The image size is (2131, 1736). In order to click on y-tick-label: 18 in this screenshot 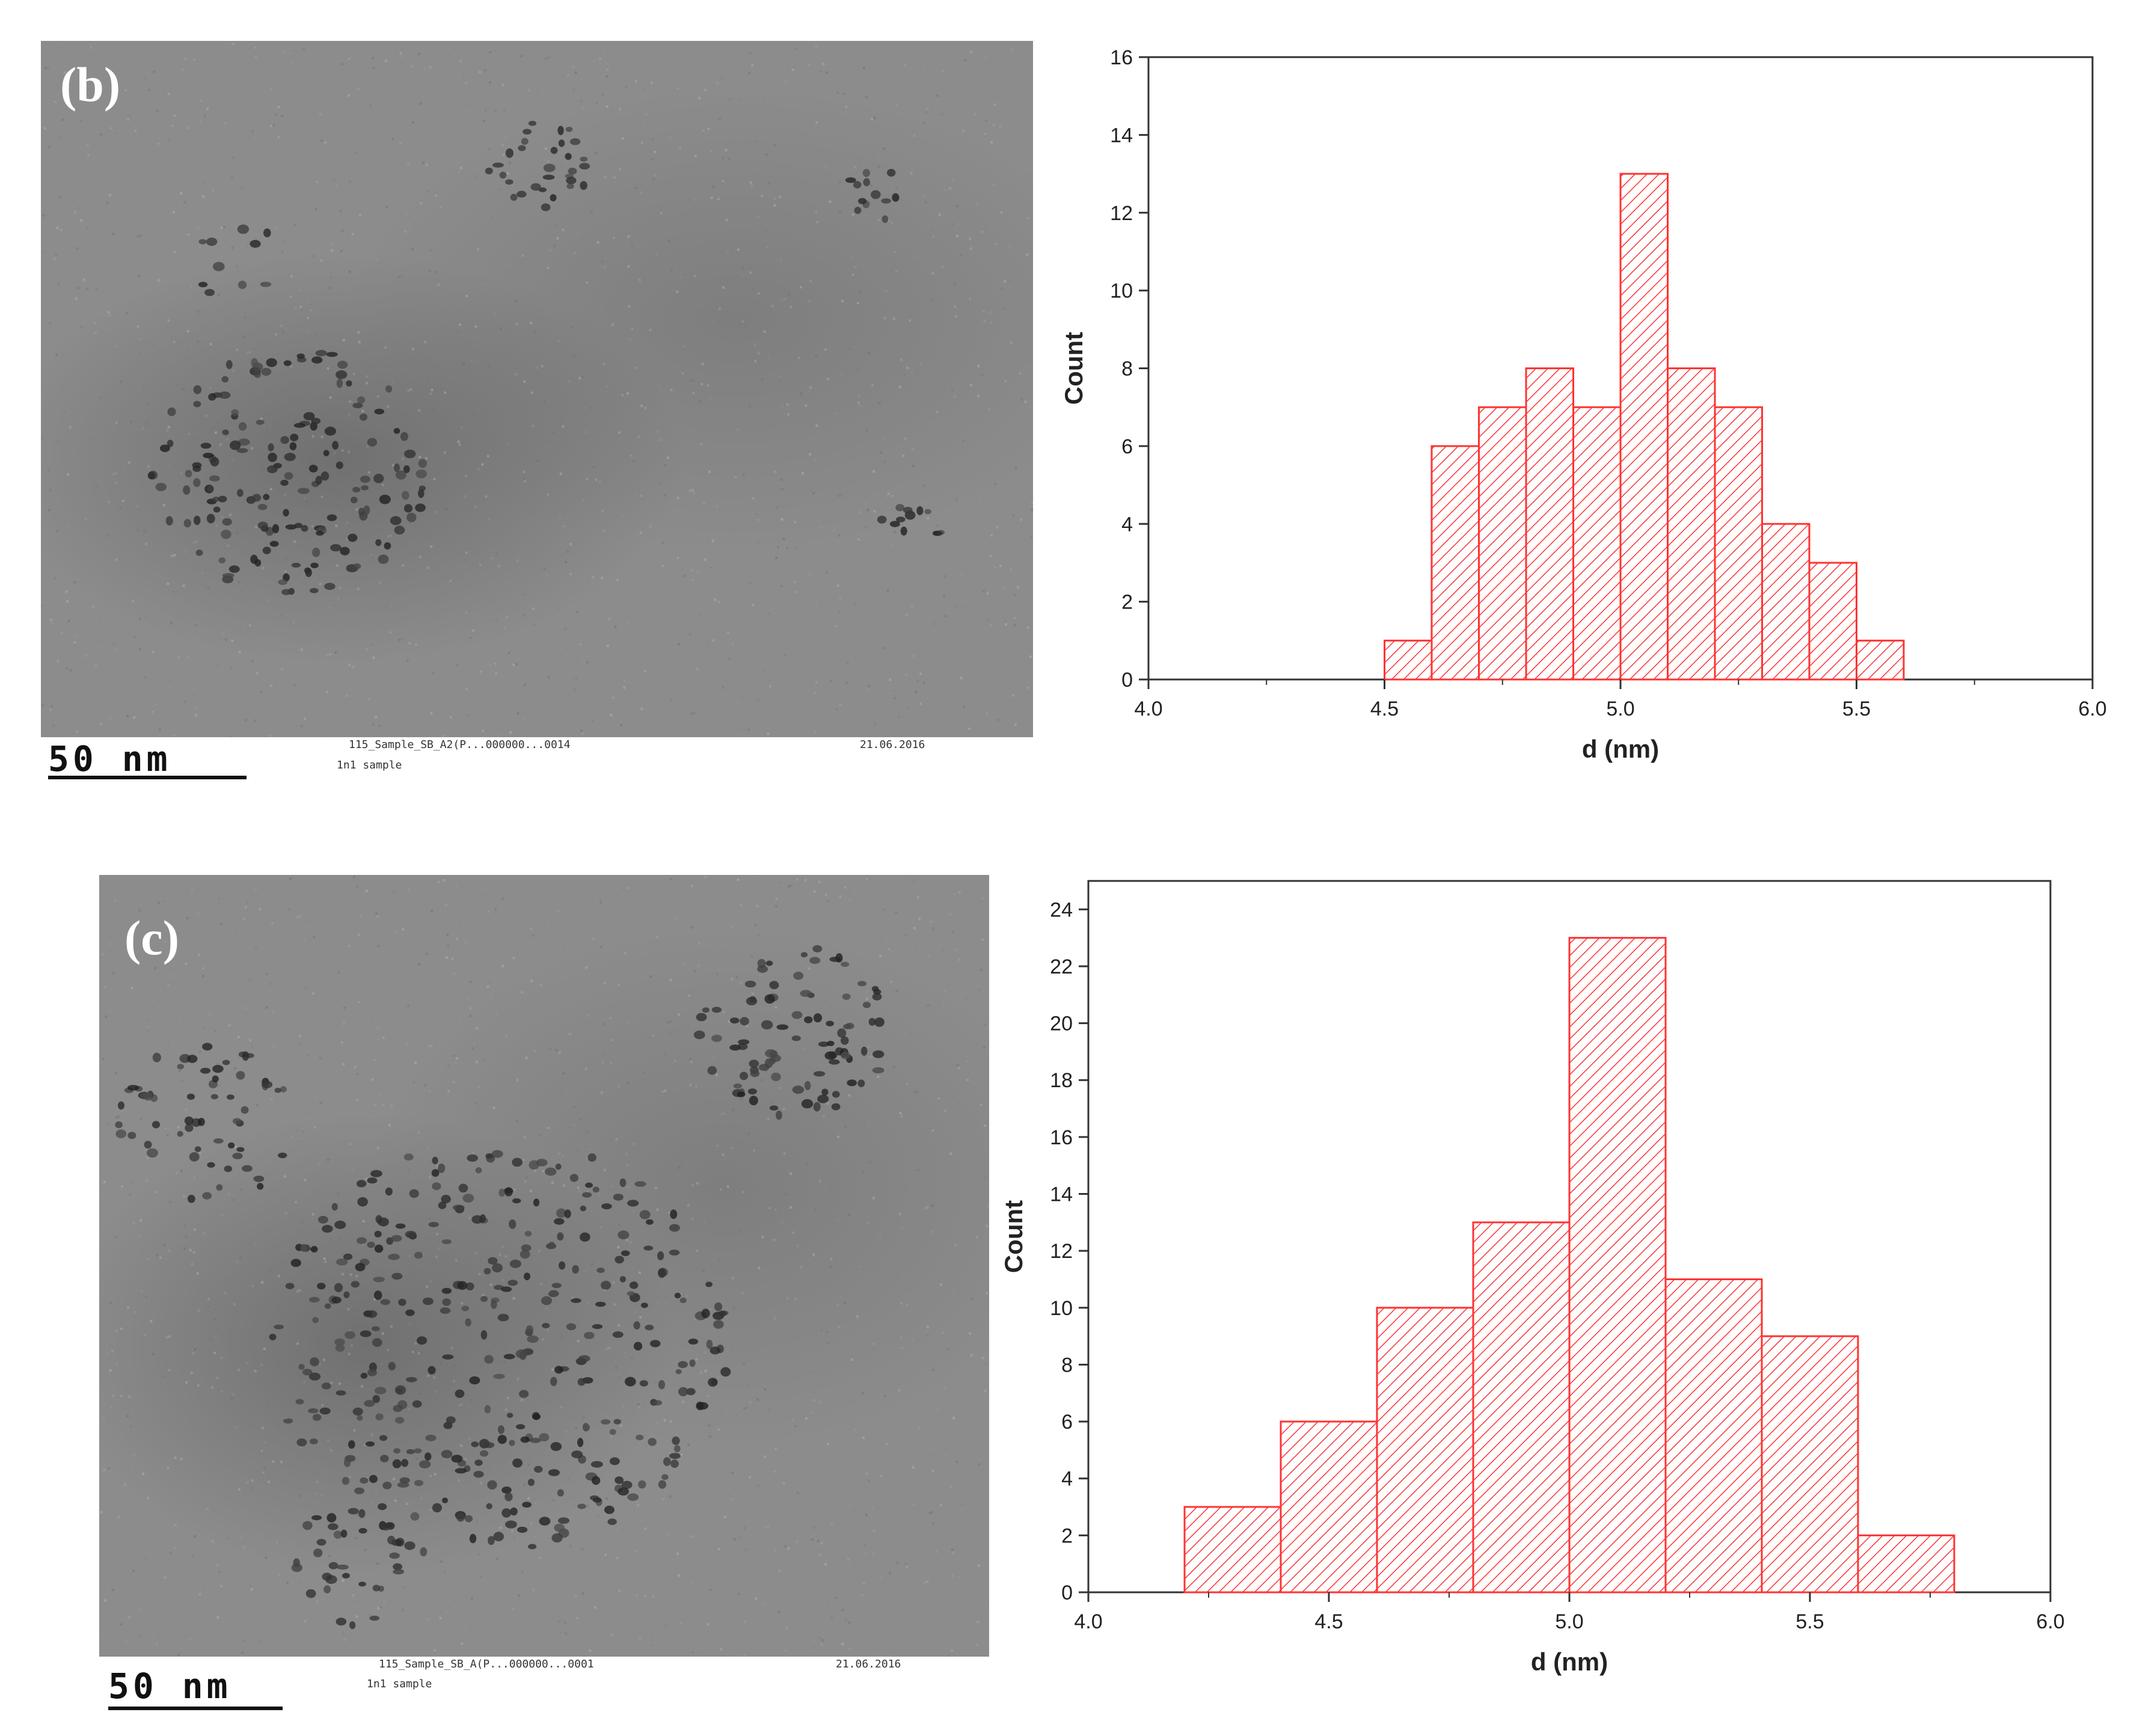, I will do `click(1061, 1080)`.